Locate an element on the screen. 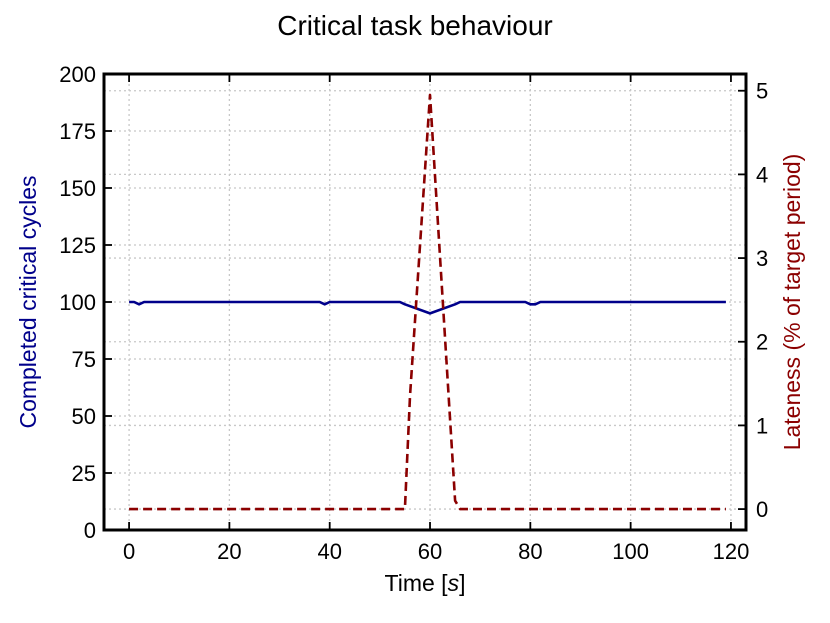  y-right-tick-label: 1 is located at coordinates (762, 425).